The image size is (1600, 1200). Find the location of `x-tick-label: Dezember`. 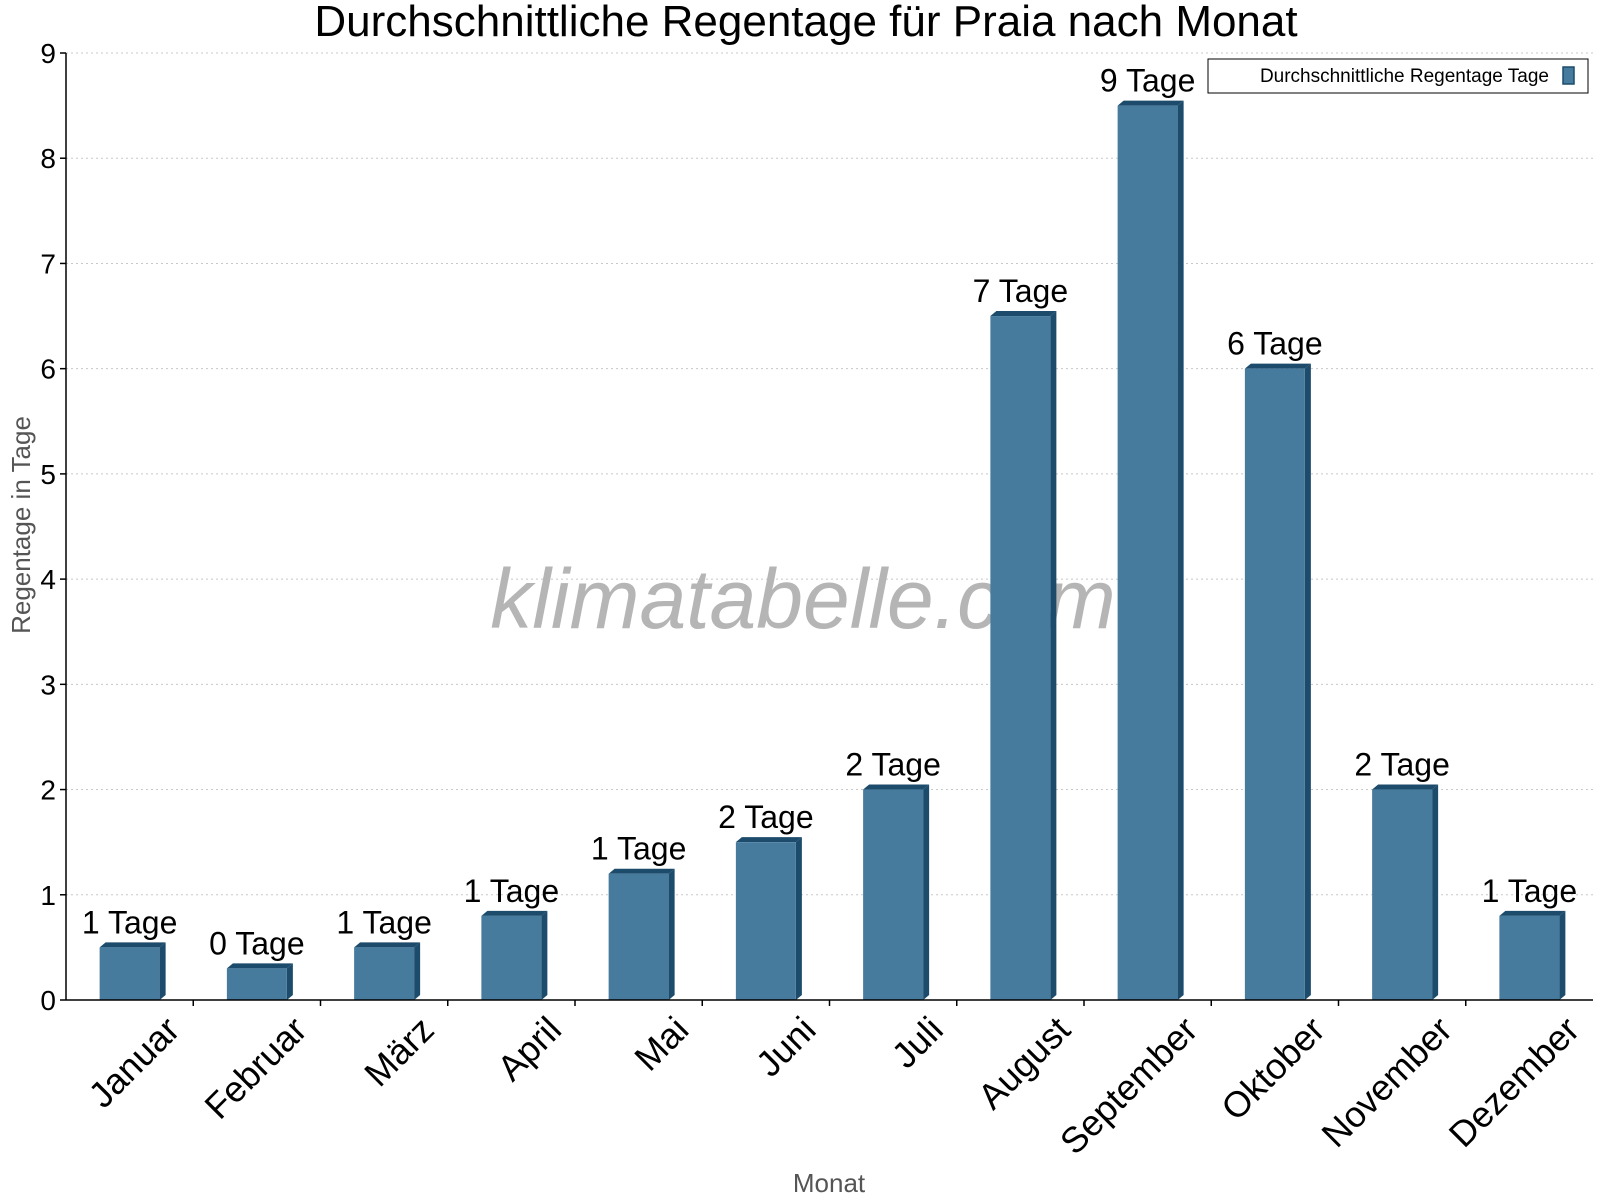

x-tick-label: Dezember is located at coordinates (1514, 1082).